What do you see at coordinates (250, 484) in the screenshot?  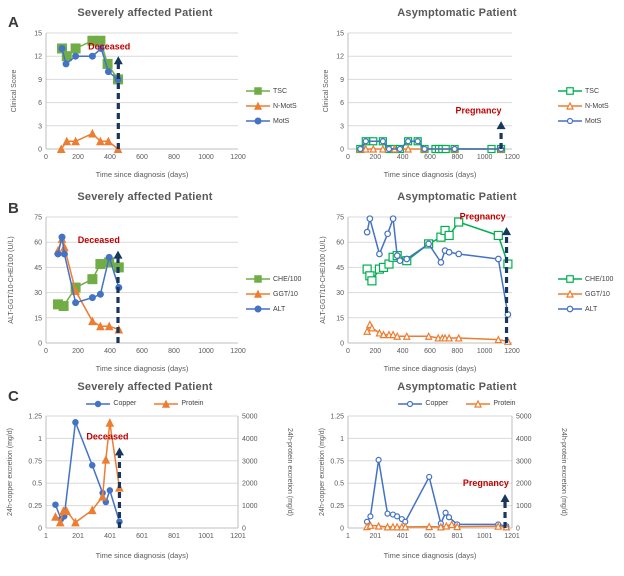 I see `y2-tick-label: 2000` at bounding box center [250, 484].